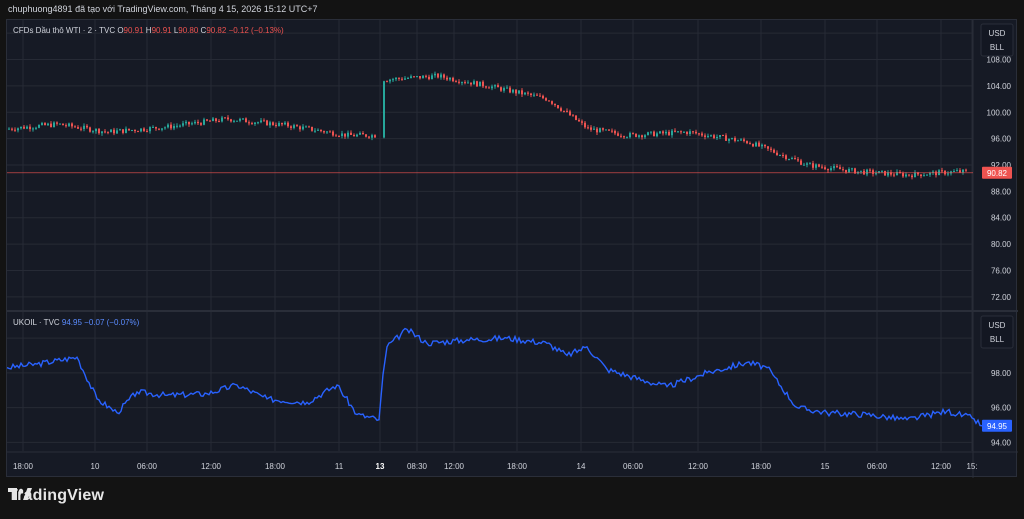 Image resolution: width=1024 pixels, height=519 pixels. Describe the element at coordinates (997, 426) in the screenshot. I see `last-price-label: 94.95` at that location.